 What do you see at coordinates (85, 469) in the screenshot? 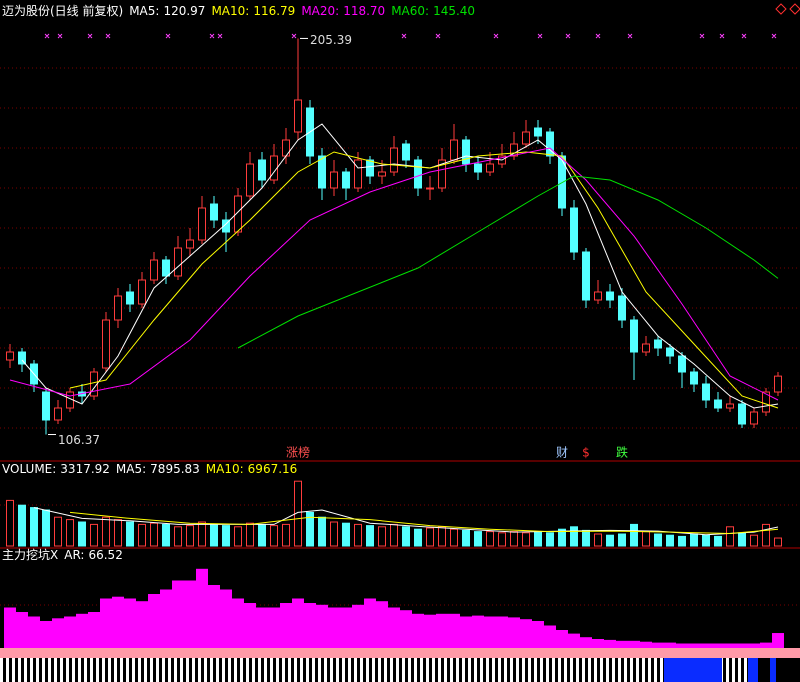
I see `legend-value: 3317.92` at bounding box center [85, 469].